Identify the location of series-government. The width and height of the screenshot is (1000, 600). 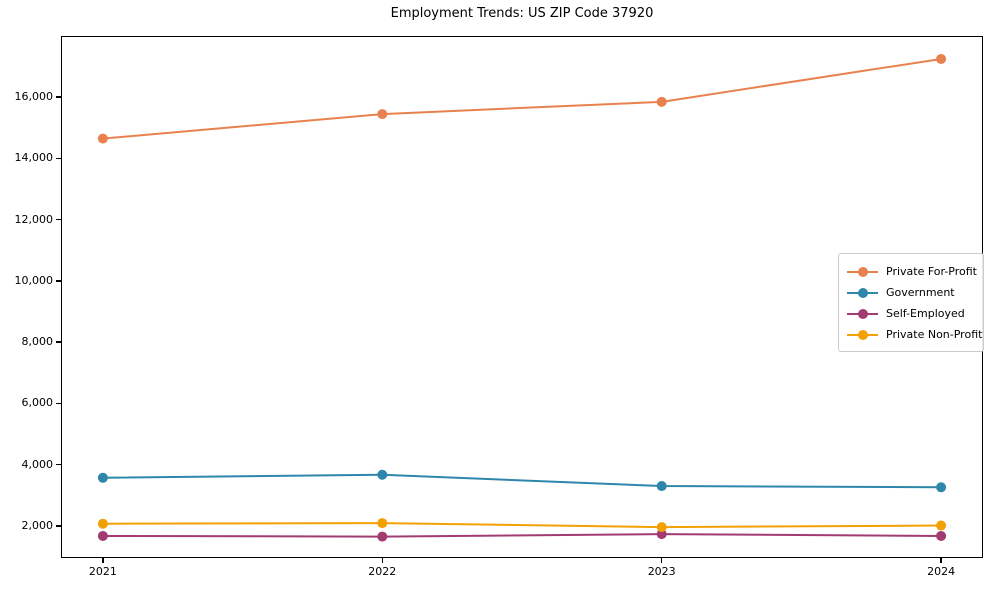
(522, 481).